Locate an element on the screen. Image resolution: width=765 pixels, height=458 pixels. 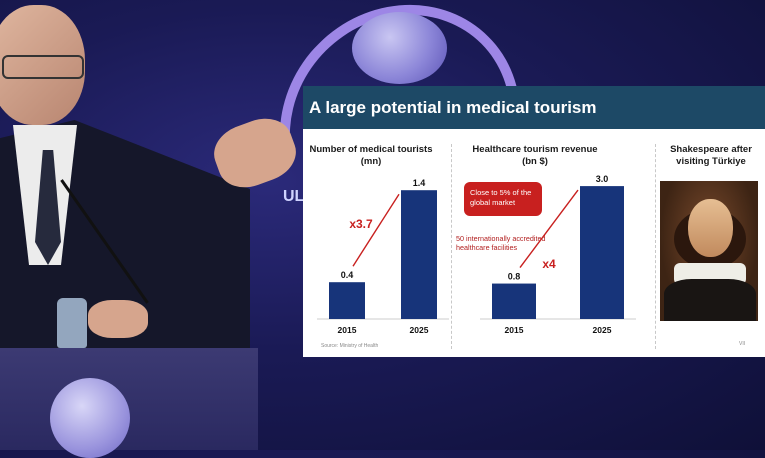
water-bottle is located at coordinates (72, 323).